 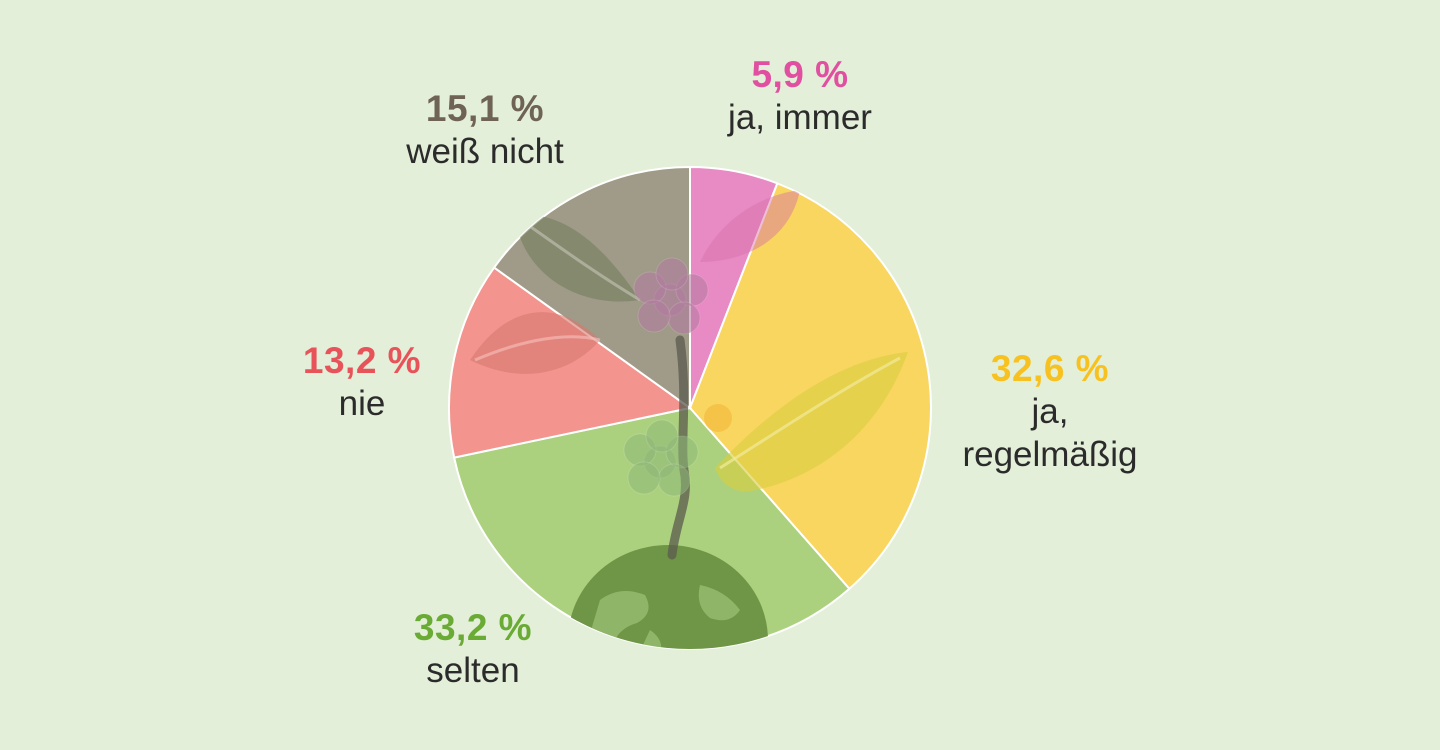 I want to click on slice-category: weiß nicht, so click(x=485, y=152).